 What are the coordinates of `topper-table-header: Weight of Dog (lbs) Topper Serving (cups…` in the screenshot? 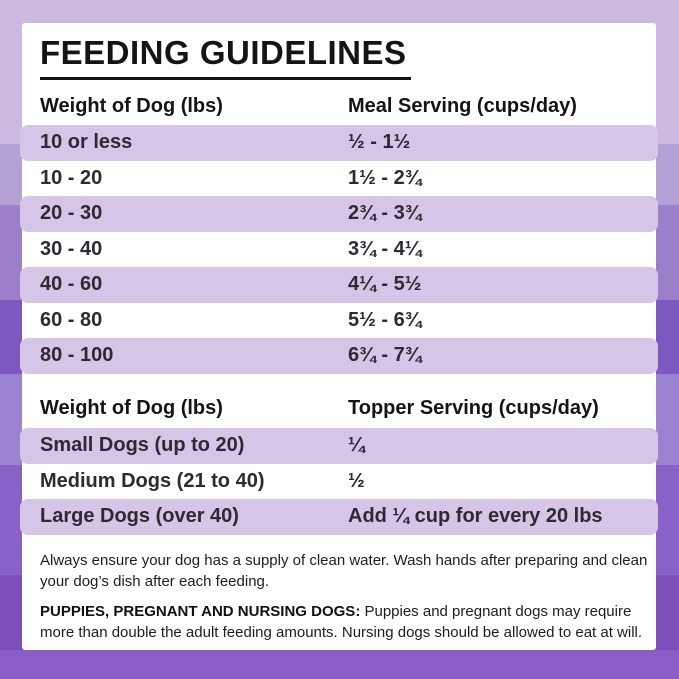 It's located at (339, 408).